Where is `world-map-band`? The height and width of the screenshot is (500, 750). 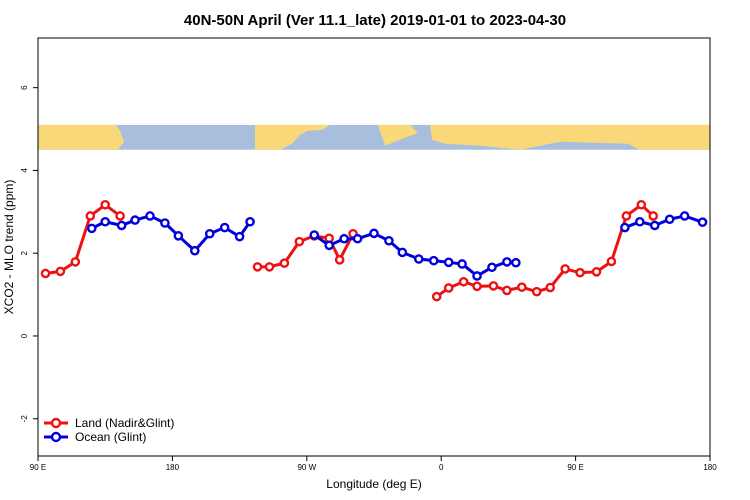 world-map-band is located at coordinates (374, 137).